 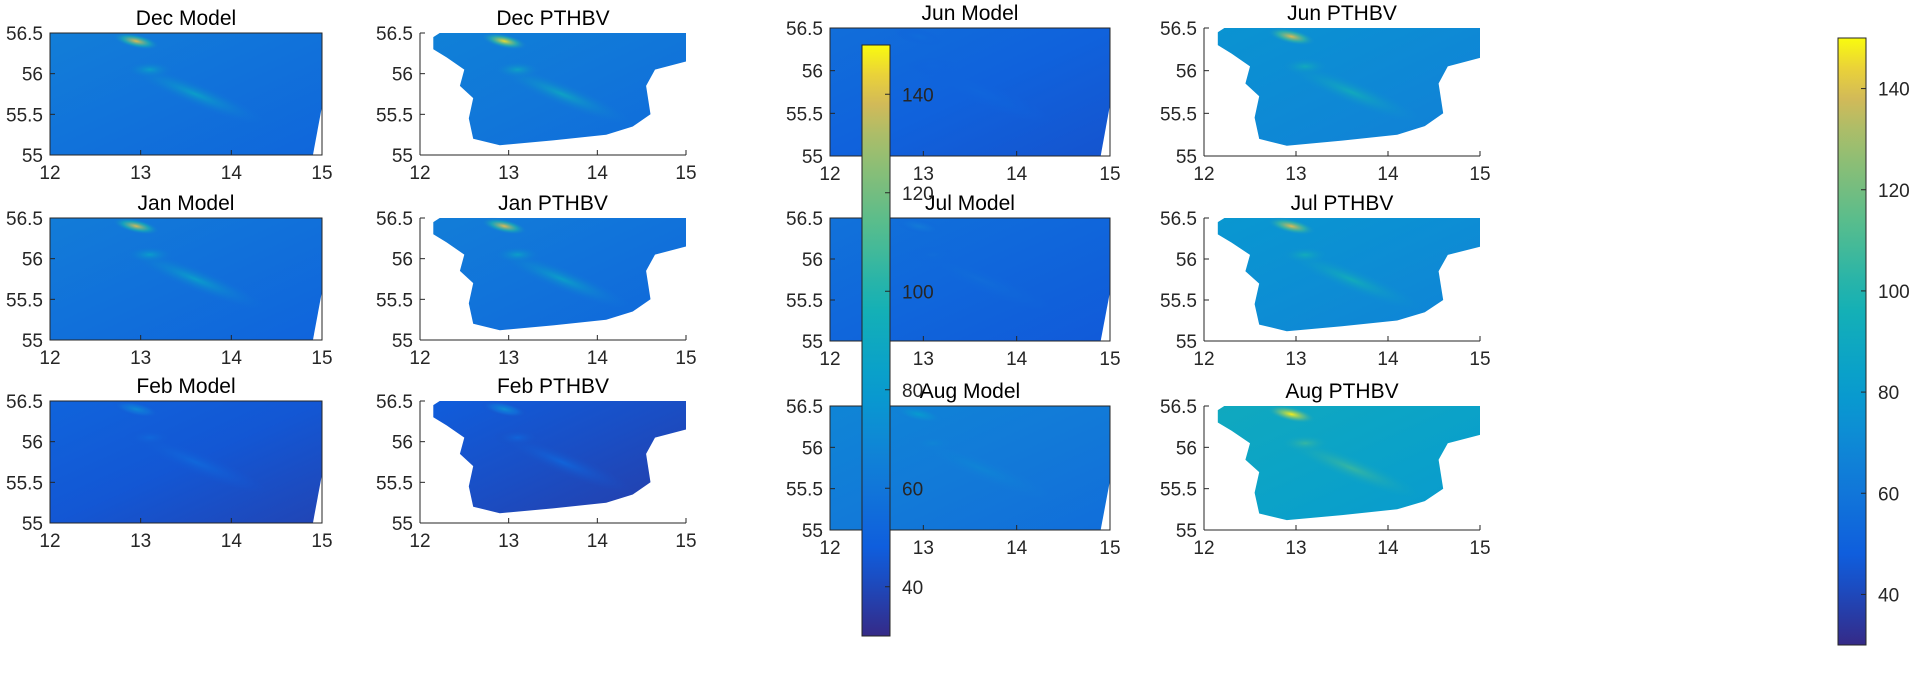 What do you see at coordinates (1873, 341) in the screenshot?
I see `colorbar: 40 60 80 100 120 140` at bounding box center [1873, 341].